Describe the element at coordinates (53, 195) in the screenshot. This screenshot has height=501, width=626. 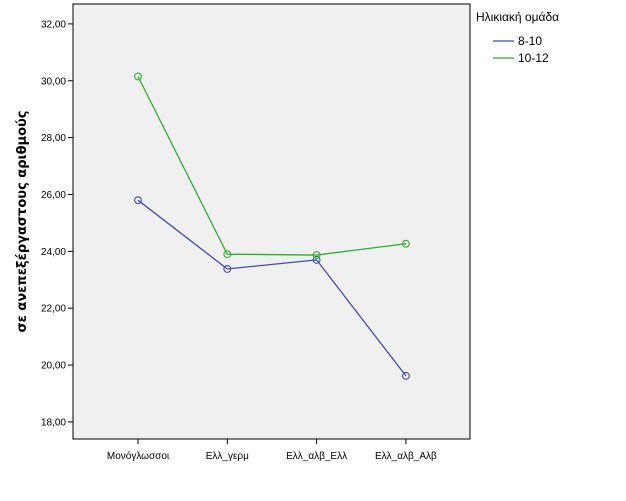
I see `y-tick-label: 26,00` at that location.